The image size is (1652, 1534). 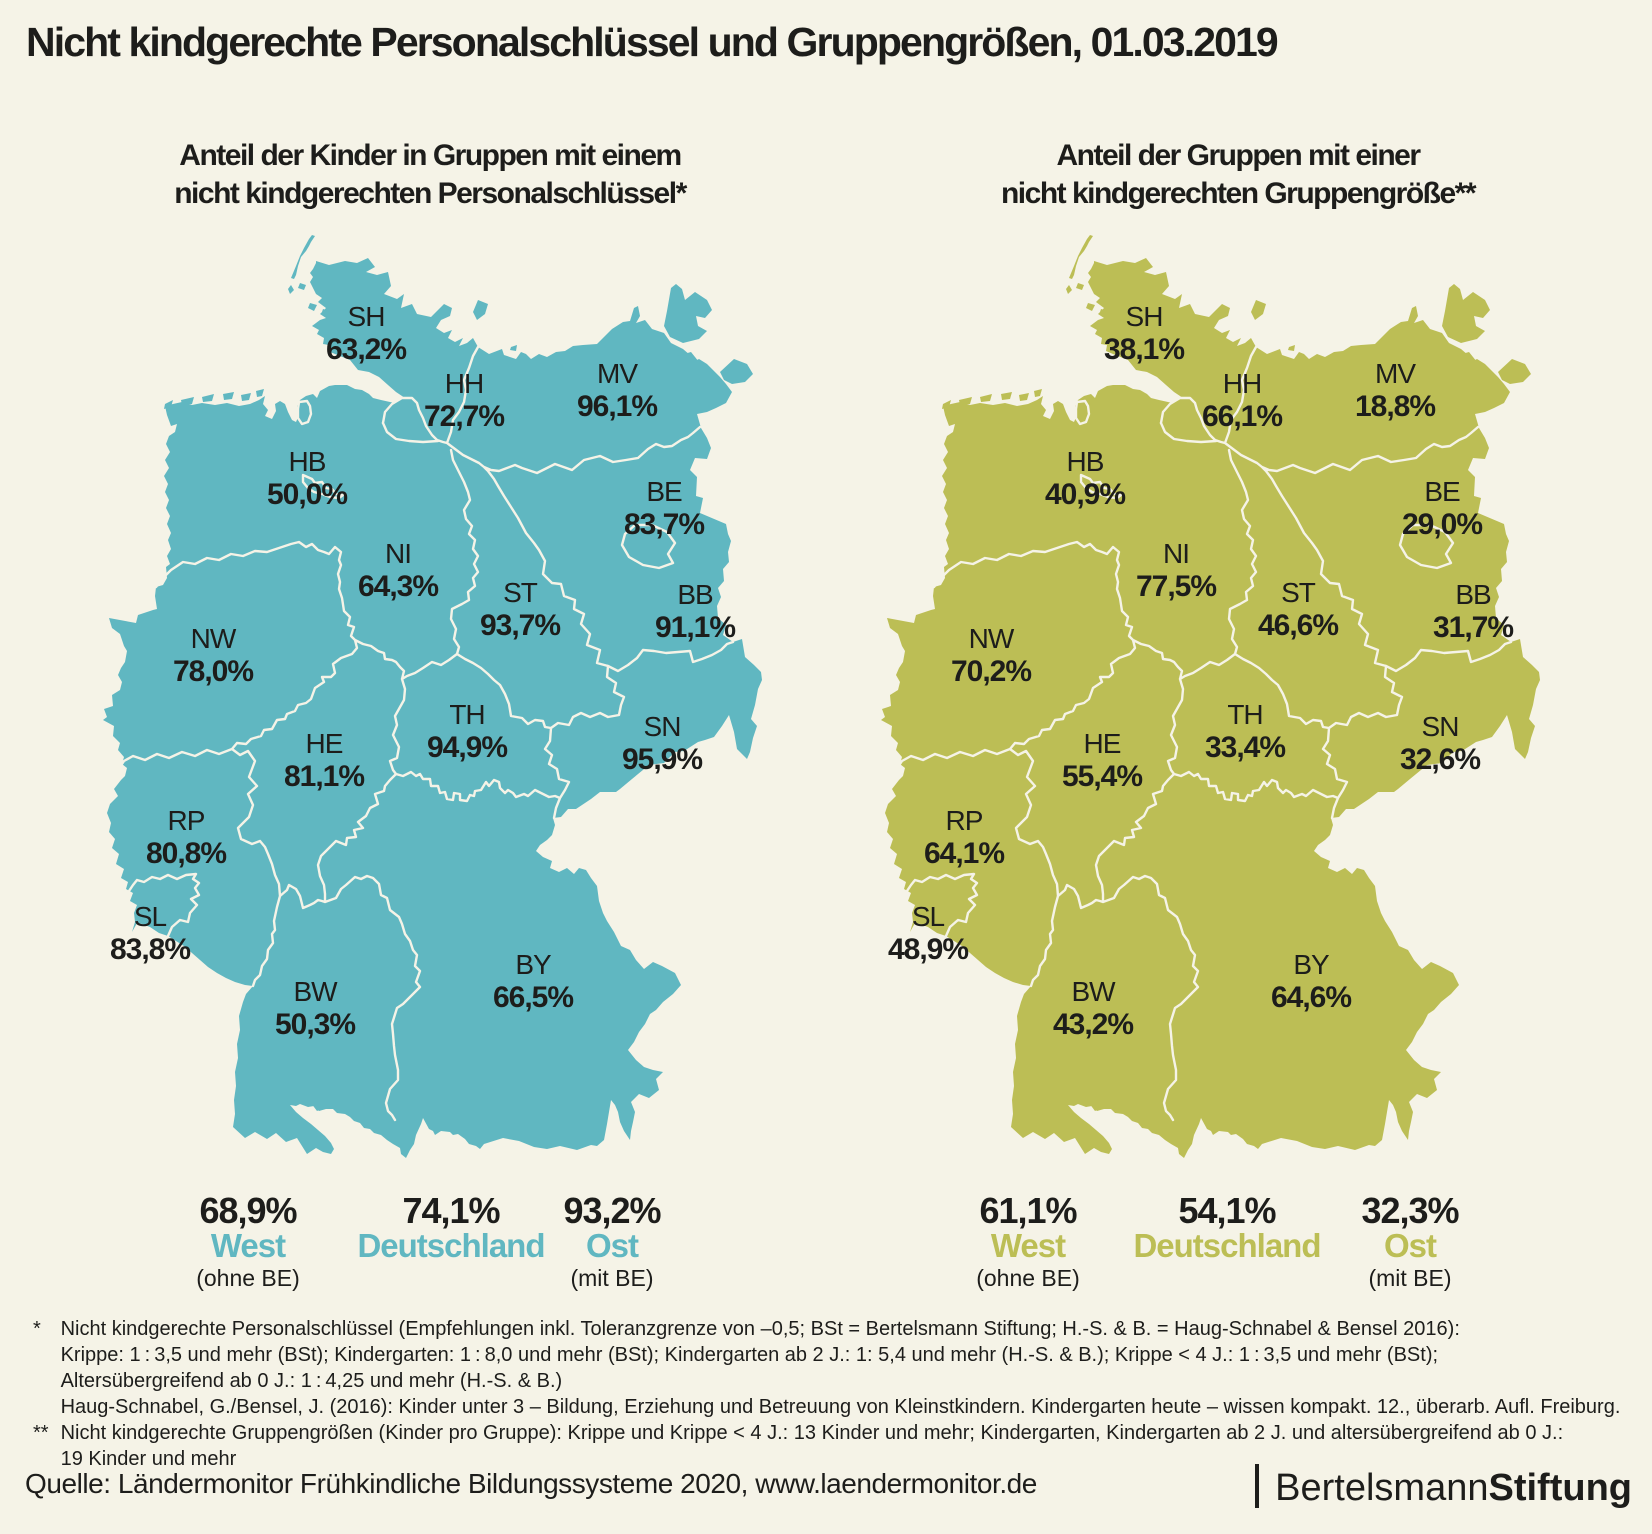 I want to click on svg-text: 95,9%, so click(x=662, y=759).